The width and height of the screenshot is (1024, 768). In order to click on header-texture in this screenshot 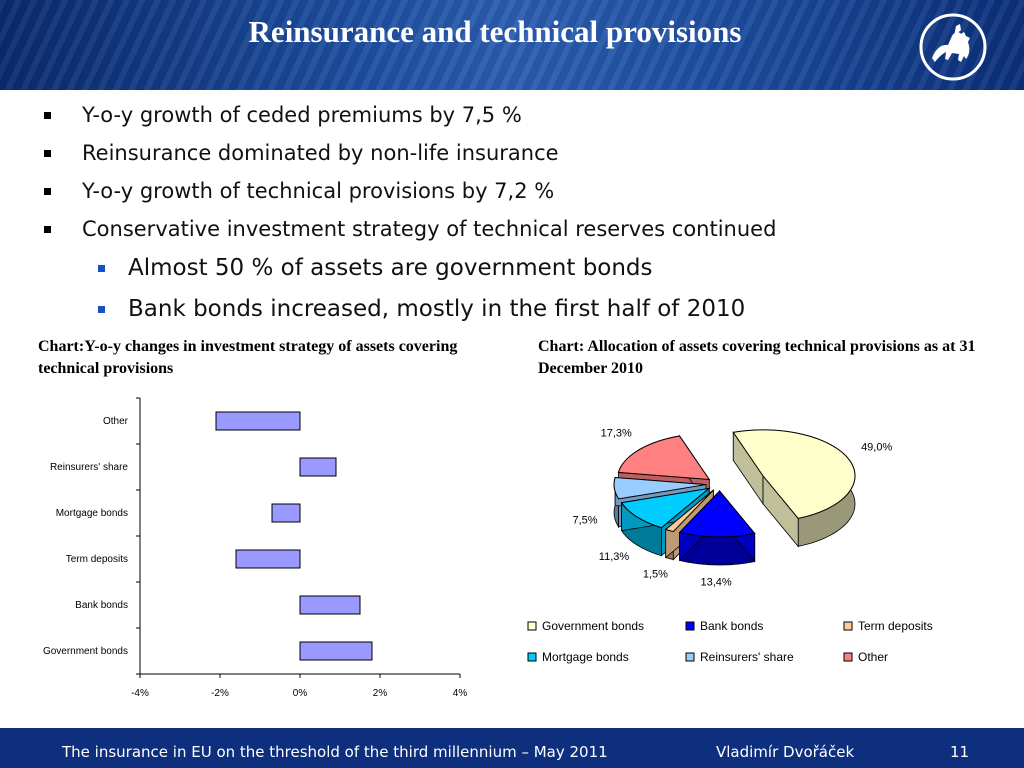, I will do `click(512, 45)`.